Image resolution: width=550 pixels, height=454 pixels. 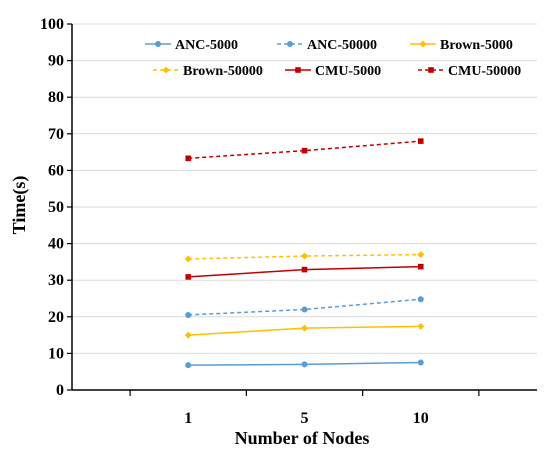 What do you see at coordinates (56, 207) in the screenshot?
I see `y-tick-label: 50` at bounding box center [56, 207].